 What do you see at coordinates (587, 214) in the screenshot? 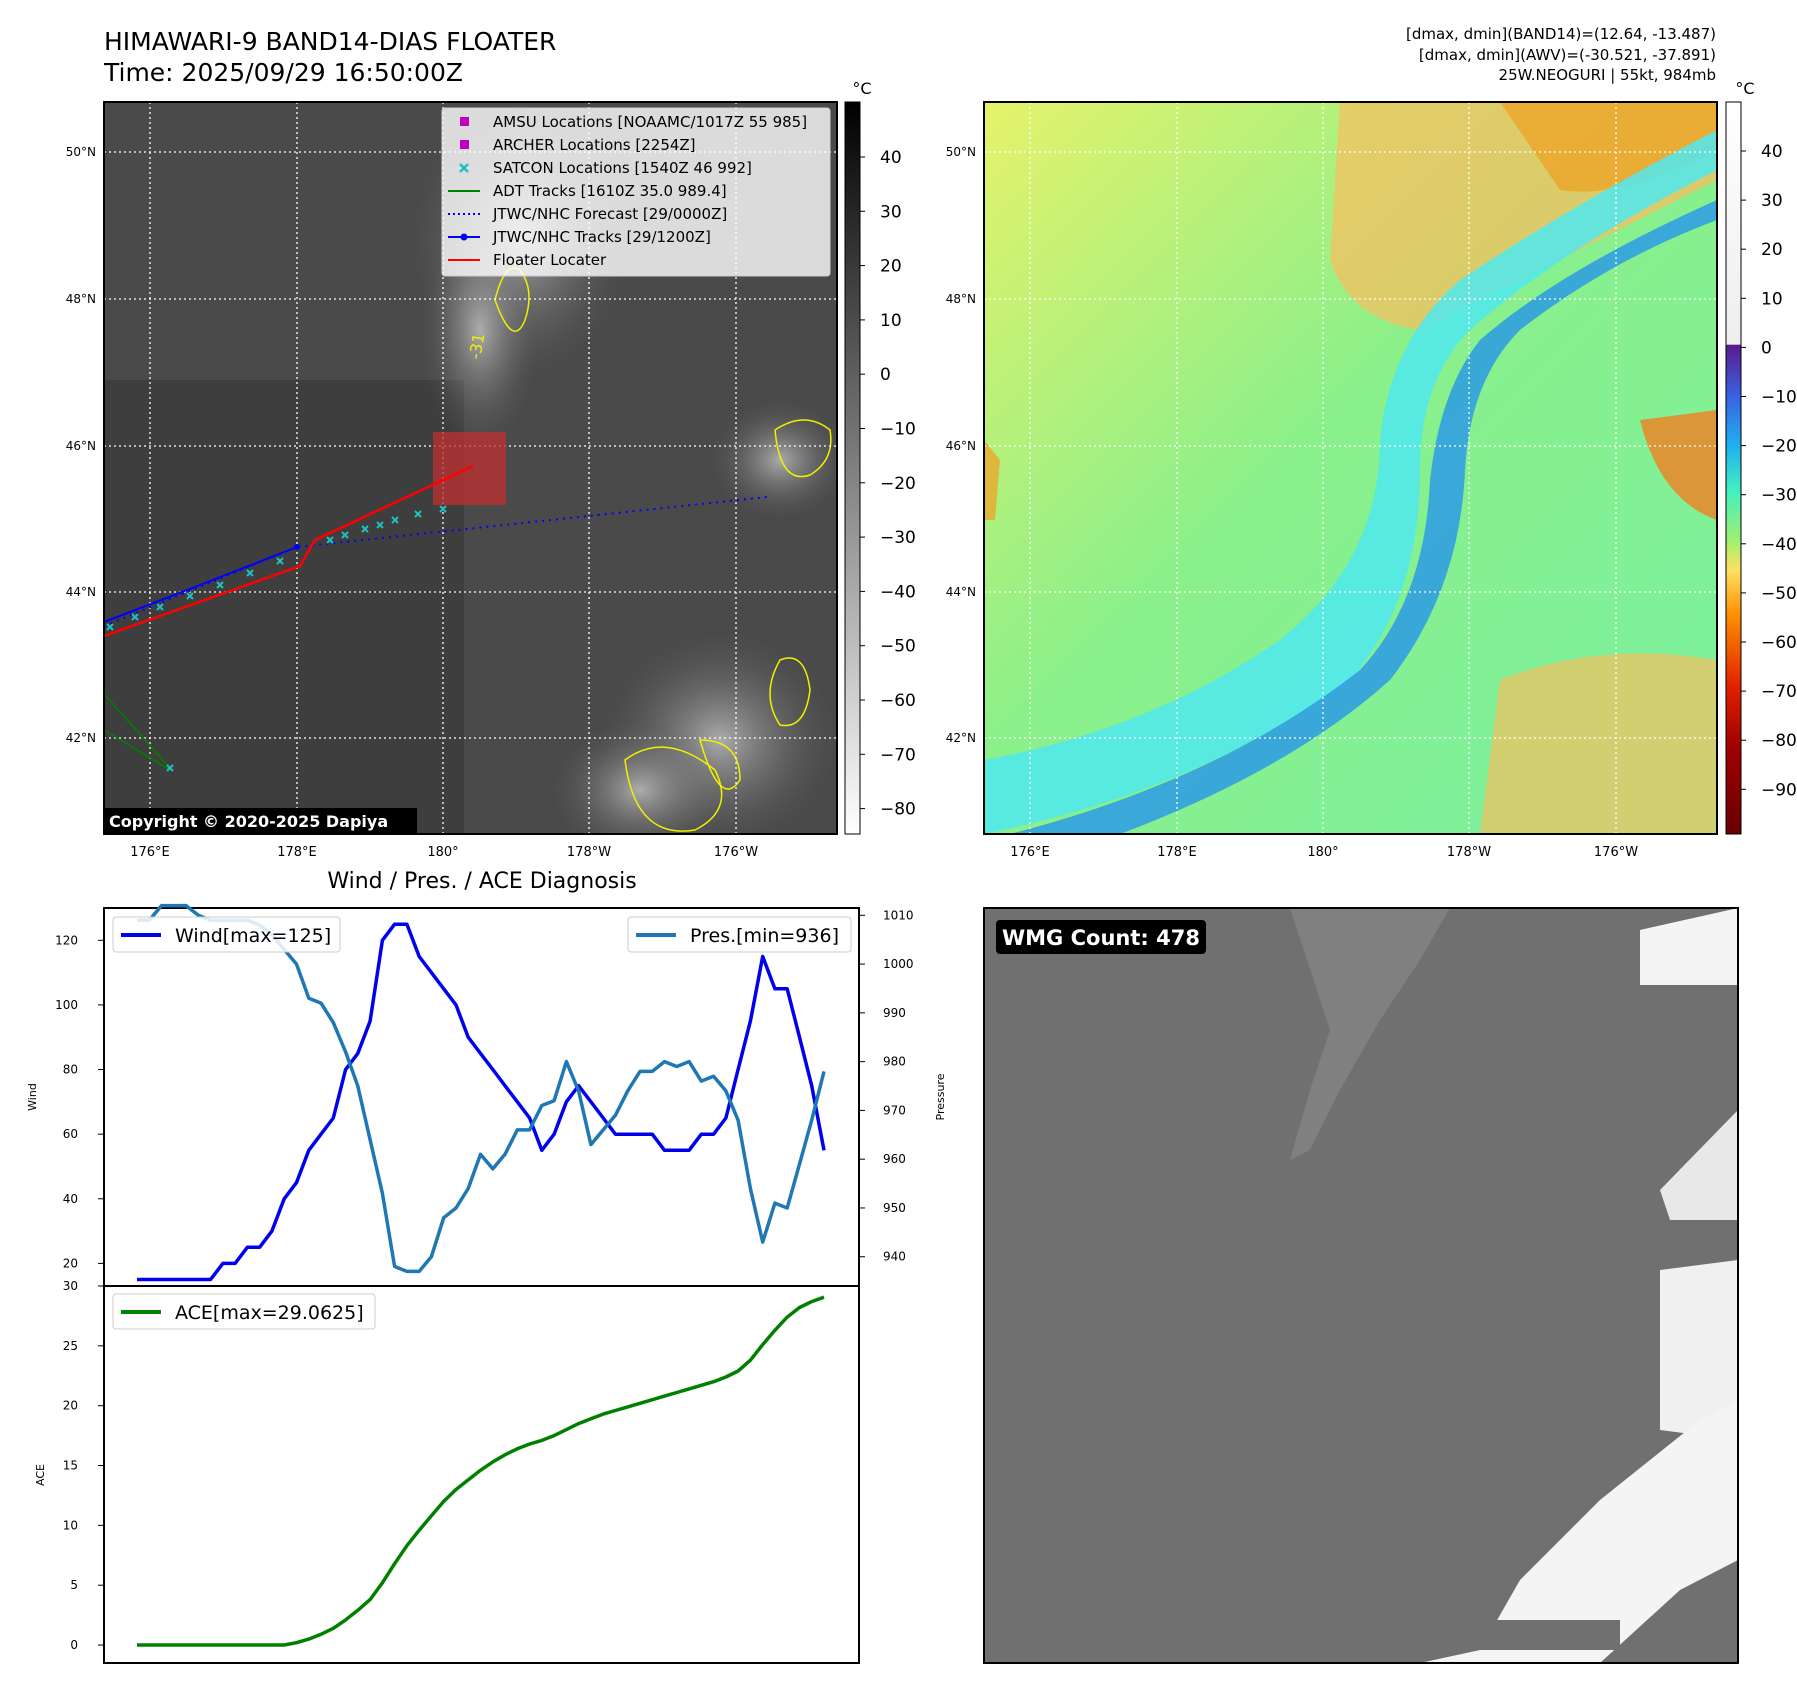
I see `legend-item: JTWC/NHC Forecast [29/0000Z]` at bounding box center [587, 214].